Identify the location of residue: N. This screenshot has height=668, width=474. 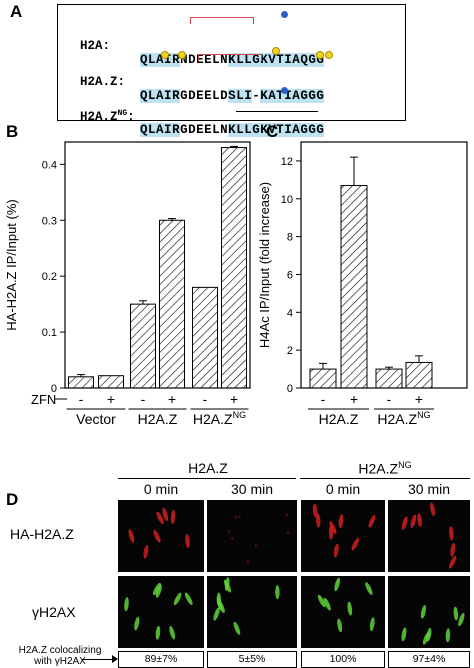
(224, 130).